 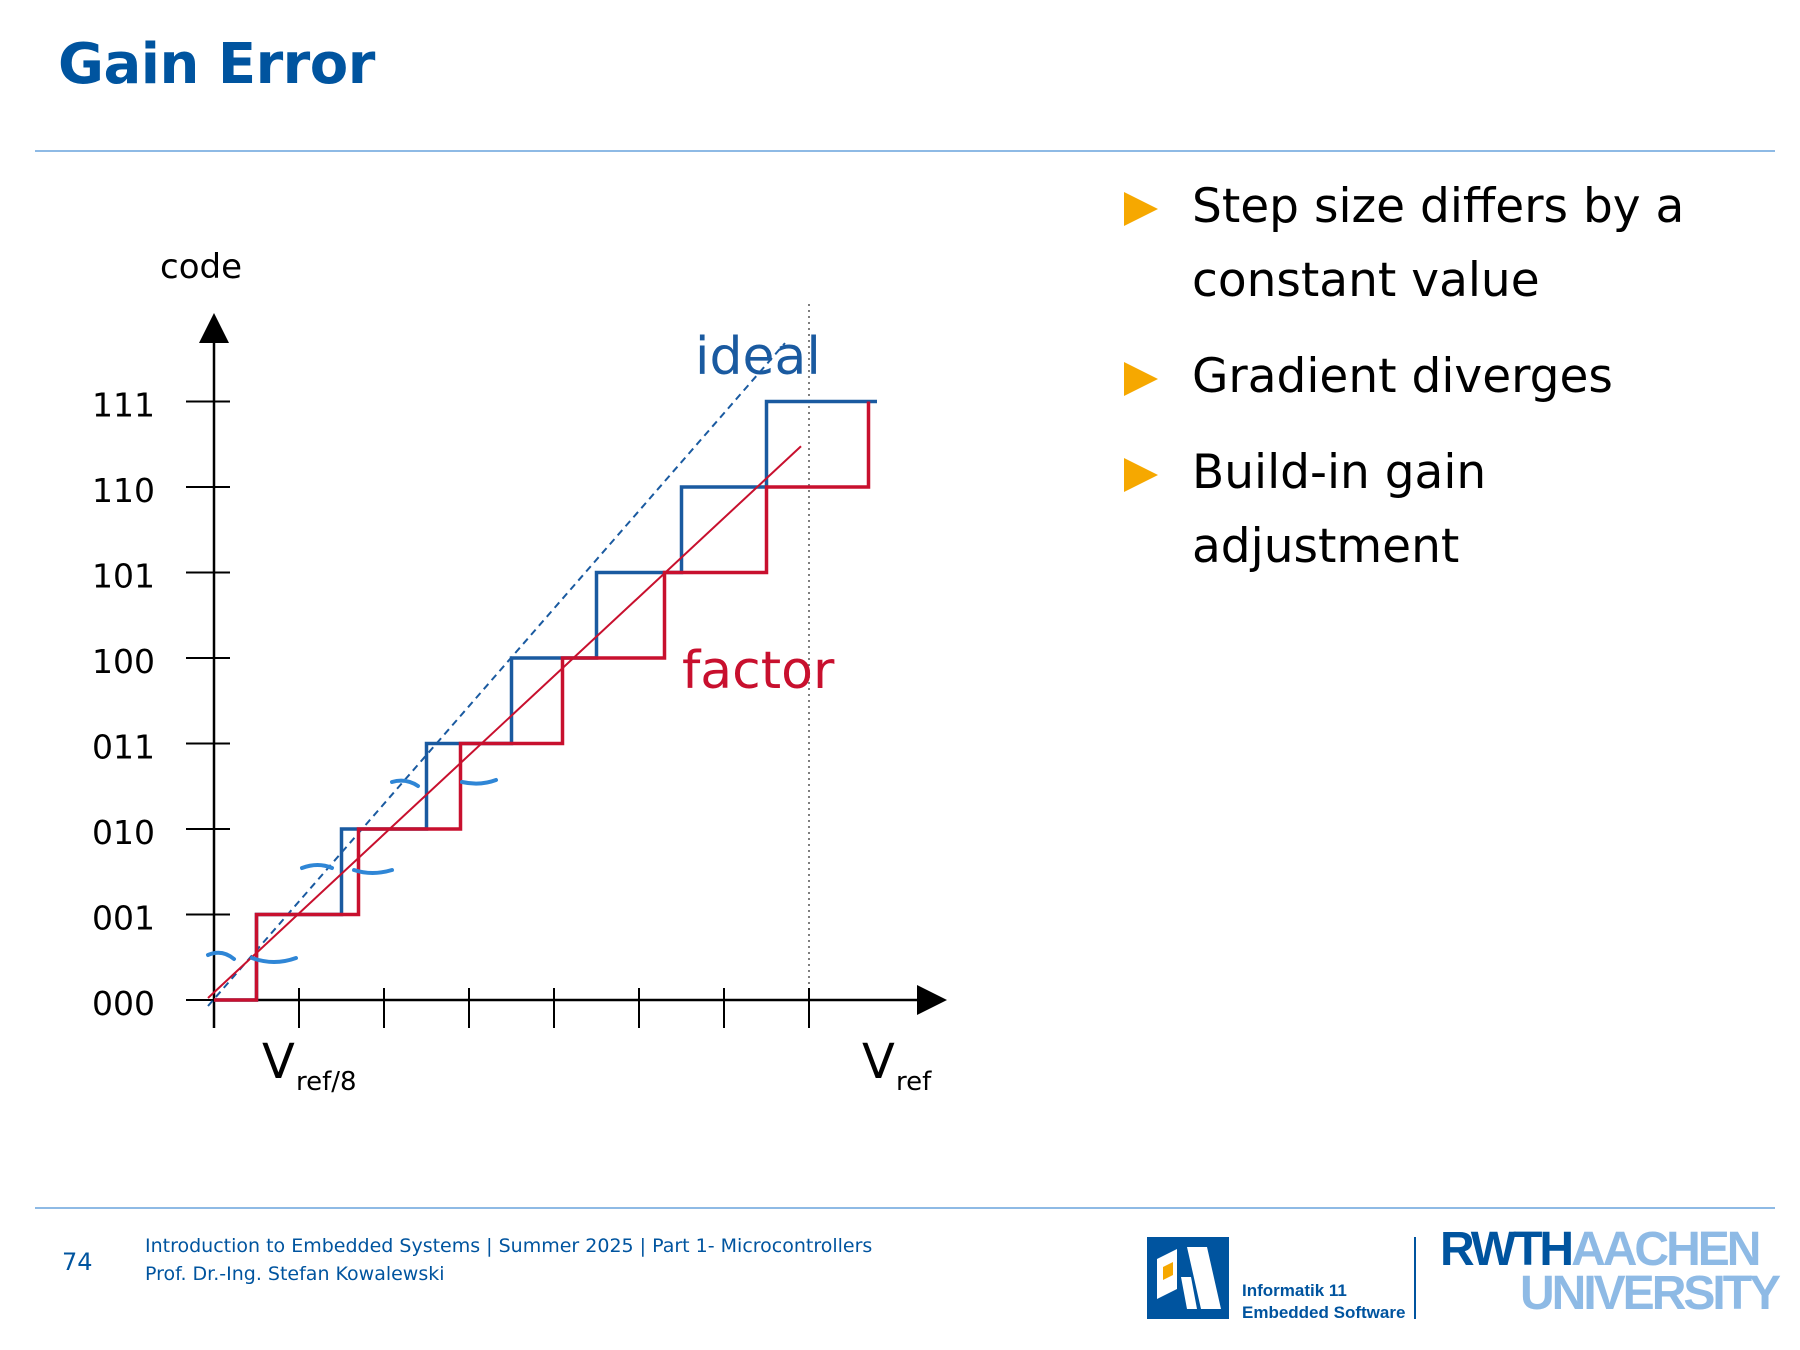 What do you see at coordinates (123, 1003) in the screenshot?
I see `code-label: 000` at bounding box center [123, 1003].